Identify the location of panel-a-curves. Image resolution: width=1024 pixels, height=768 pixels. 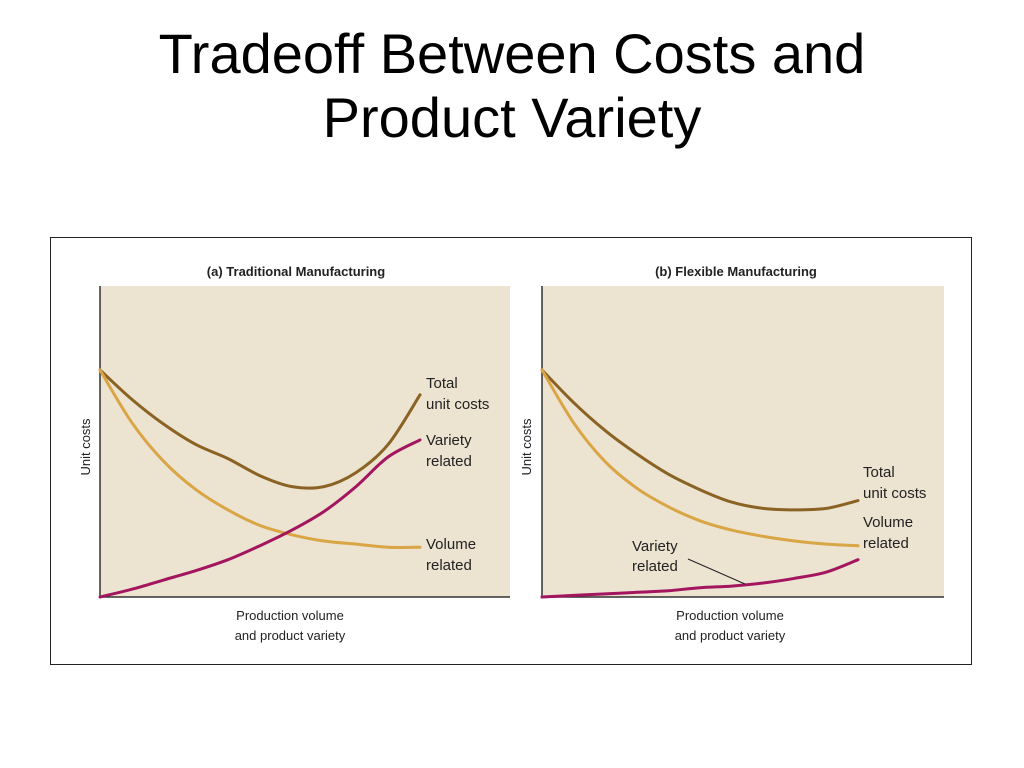
(260, 483).